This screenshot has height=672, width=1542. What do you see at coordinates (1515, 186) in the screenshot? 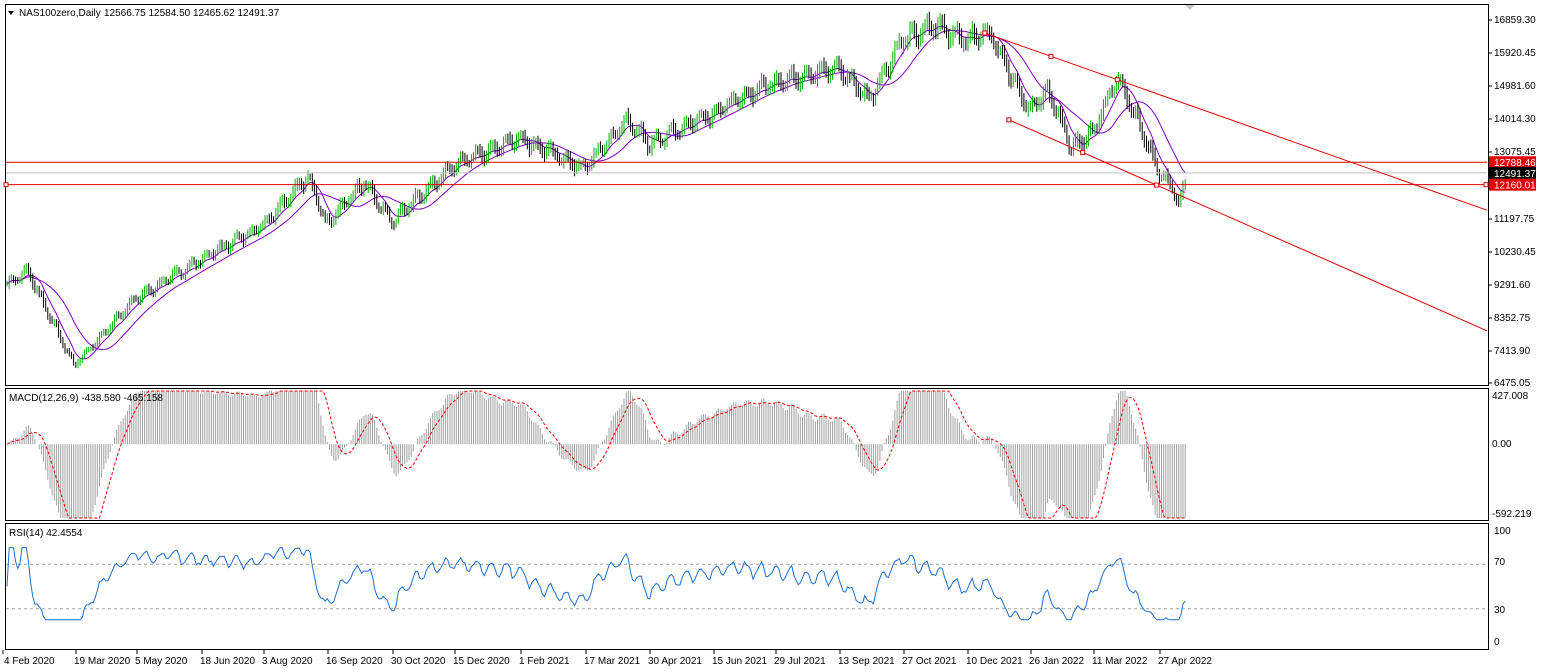
I see `price-tag-label: 12160.01` at bounding box center [1515, 186].